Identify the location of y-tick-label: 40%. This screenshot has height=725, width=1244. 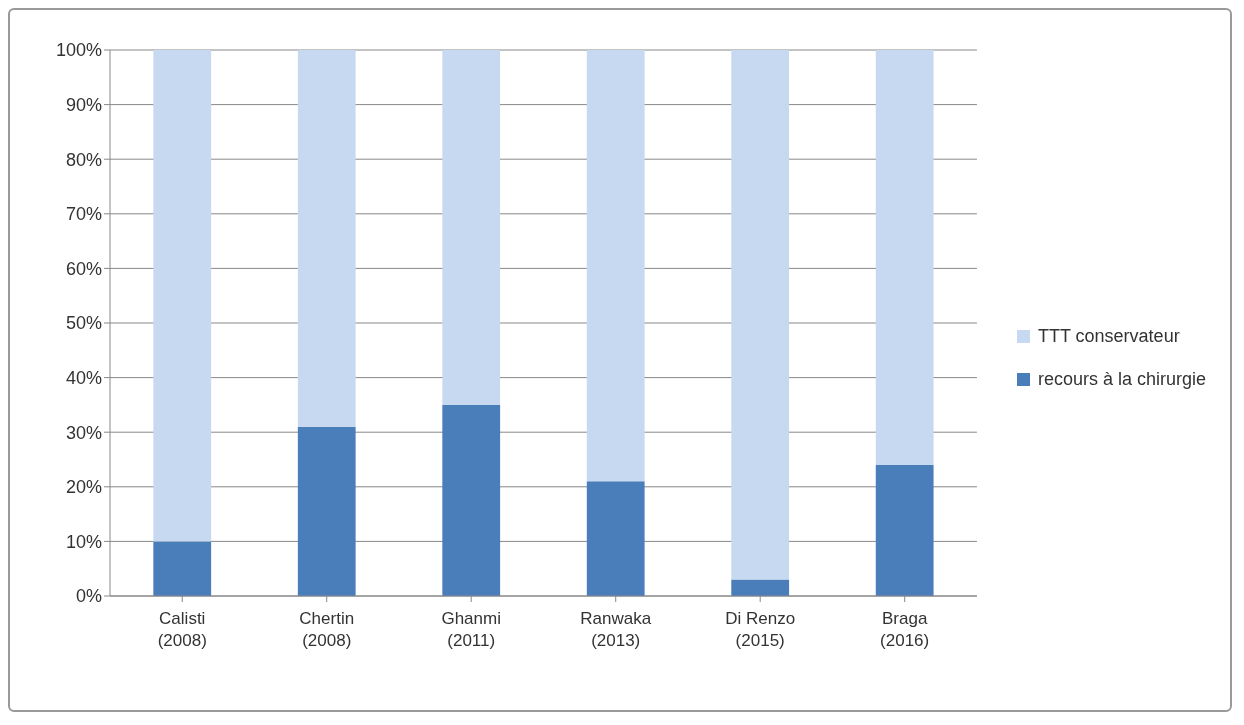
(83, 377).